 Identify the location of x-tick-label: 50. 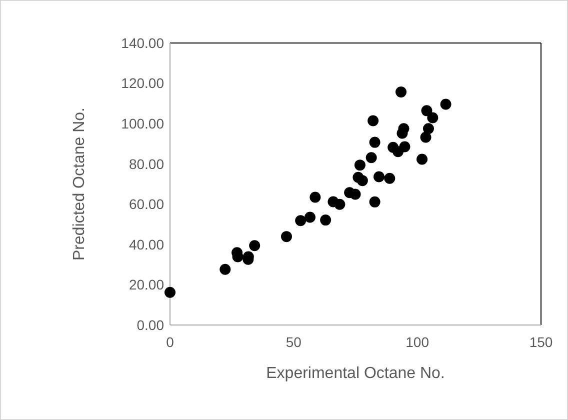
(294, 342).